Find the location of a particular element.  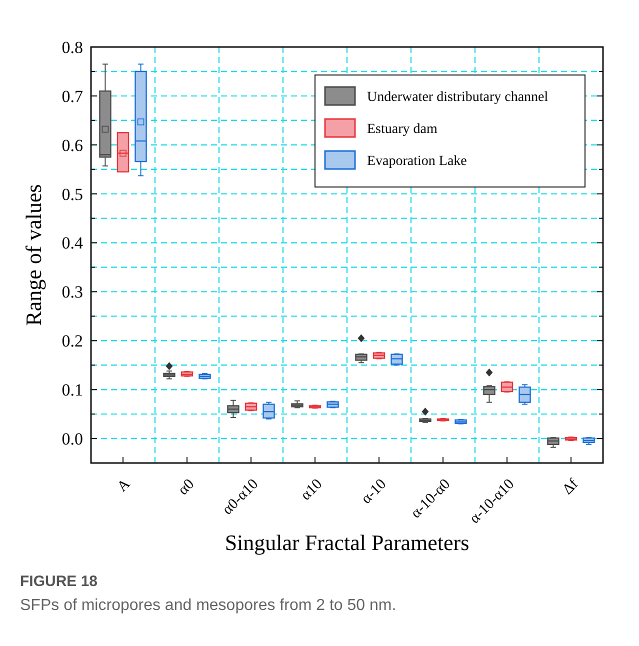

y-tick-label: 0.7 is located at coordinates (73, 96).